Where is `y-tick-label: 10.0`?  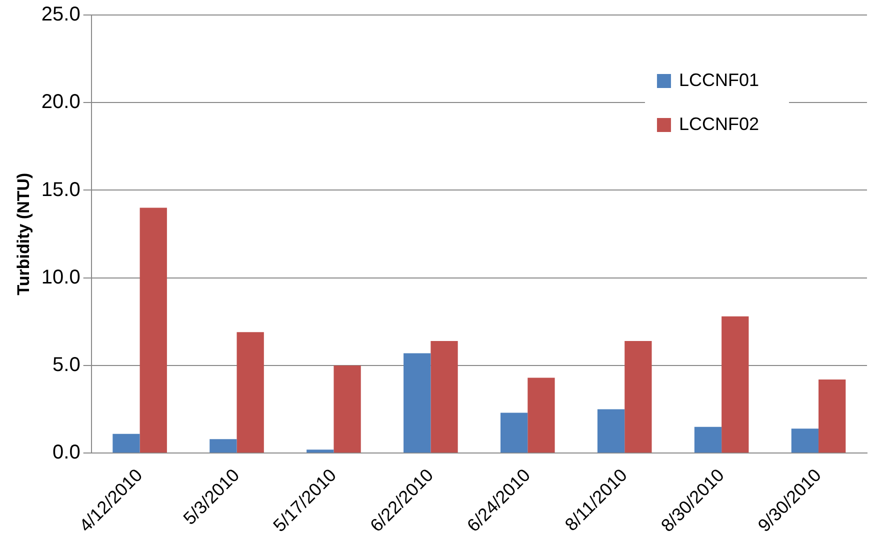 y-tick-label: 10.0 is located at coordinates (60, 277).